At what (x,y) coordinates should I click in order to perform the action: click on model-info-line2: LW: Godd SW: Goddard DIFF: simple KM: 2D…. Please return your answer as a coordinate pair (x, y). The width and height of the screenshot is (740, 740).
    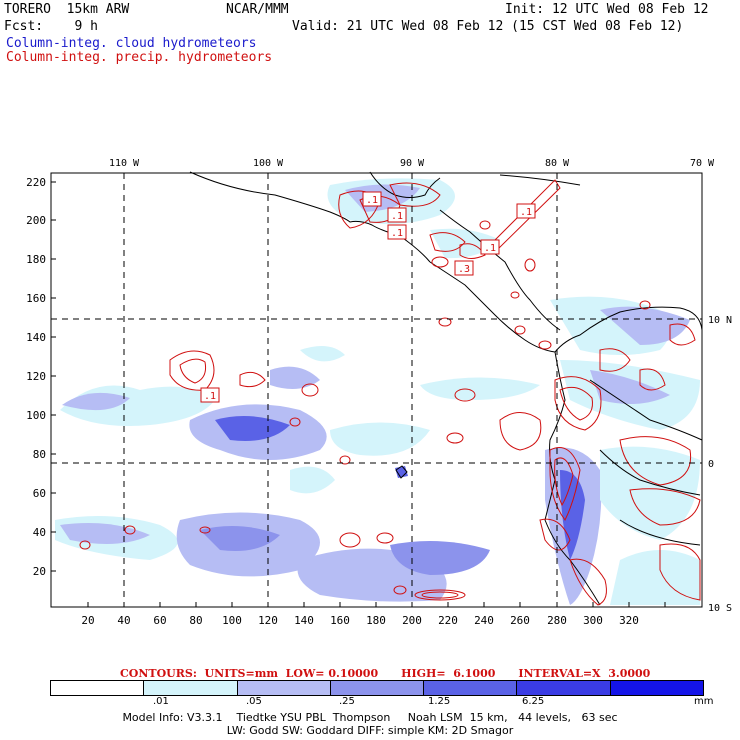
    Looking at the image, I should click on (370, 730).